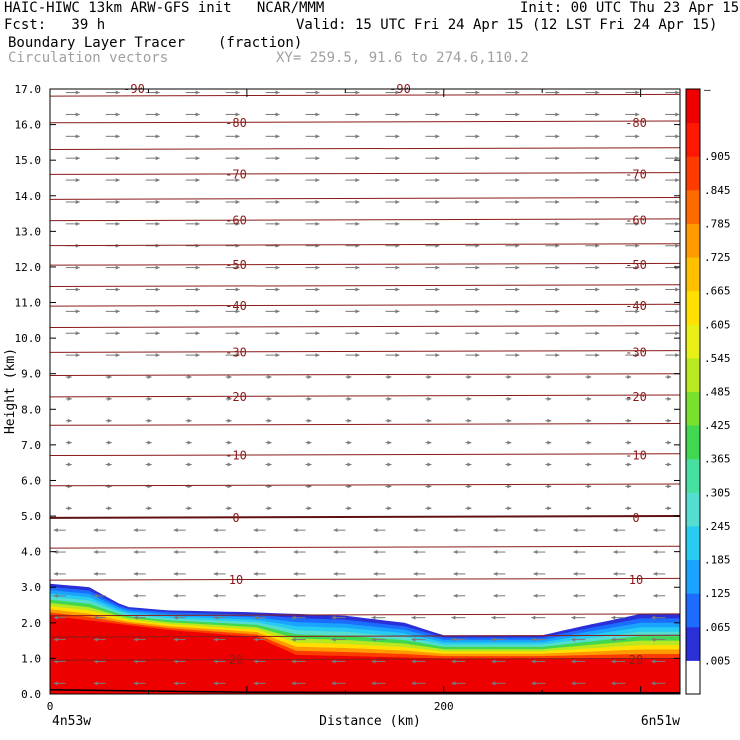 Image resolution: width=740 pixels, height=740 pixels. Describe the element at coordinates (444, 706) in the screenshot. I see `x-tick-label: 200` at that location.